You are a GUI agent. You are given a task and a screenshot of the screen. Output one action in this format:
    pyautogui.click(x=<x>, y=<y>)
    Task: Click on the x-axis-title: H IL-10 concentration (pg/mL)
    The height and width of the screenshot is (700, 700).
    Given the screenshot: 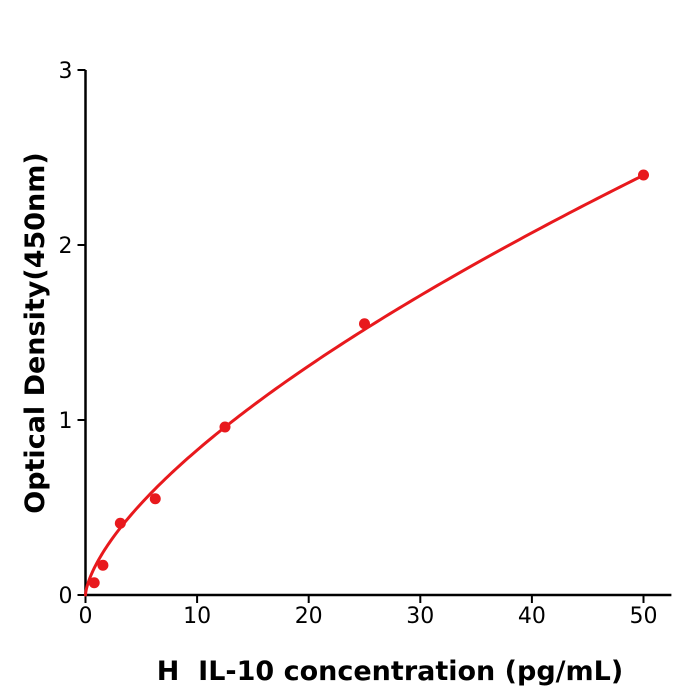 What is the action you would take?
    pyautogui.click(x=390, y=671)
    